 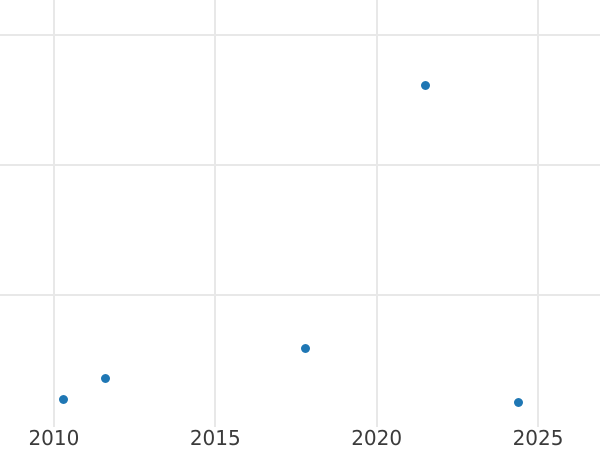 I want to click on x-tick-label: 2020, so click(x=377, y=438).